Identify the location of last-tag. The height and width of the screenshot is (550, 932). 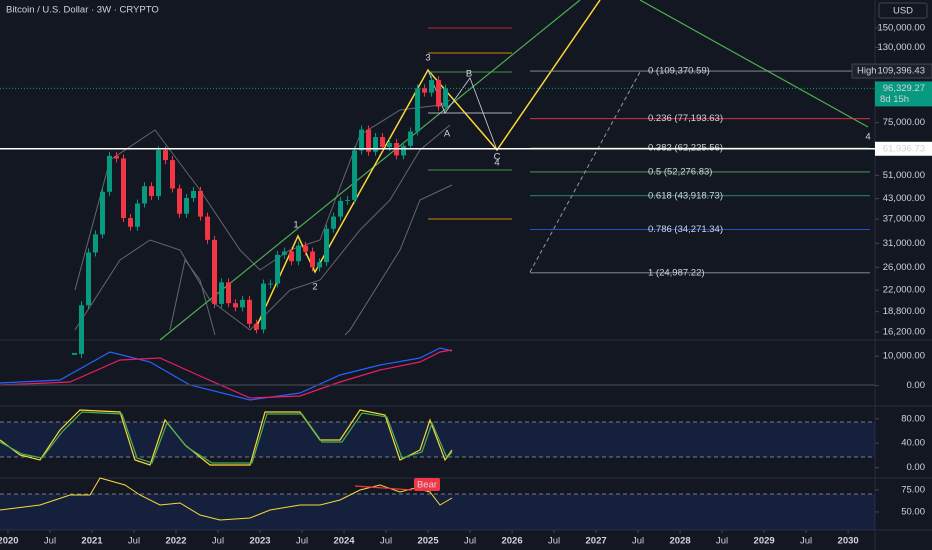
(903, 94).